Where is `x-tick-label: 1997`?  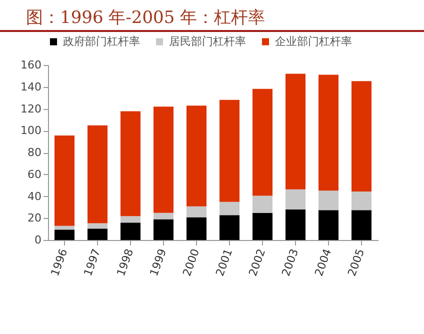 x-tick-label: 1997 is located at coordinates (92, 262).